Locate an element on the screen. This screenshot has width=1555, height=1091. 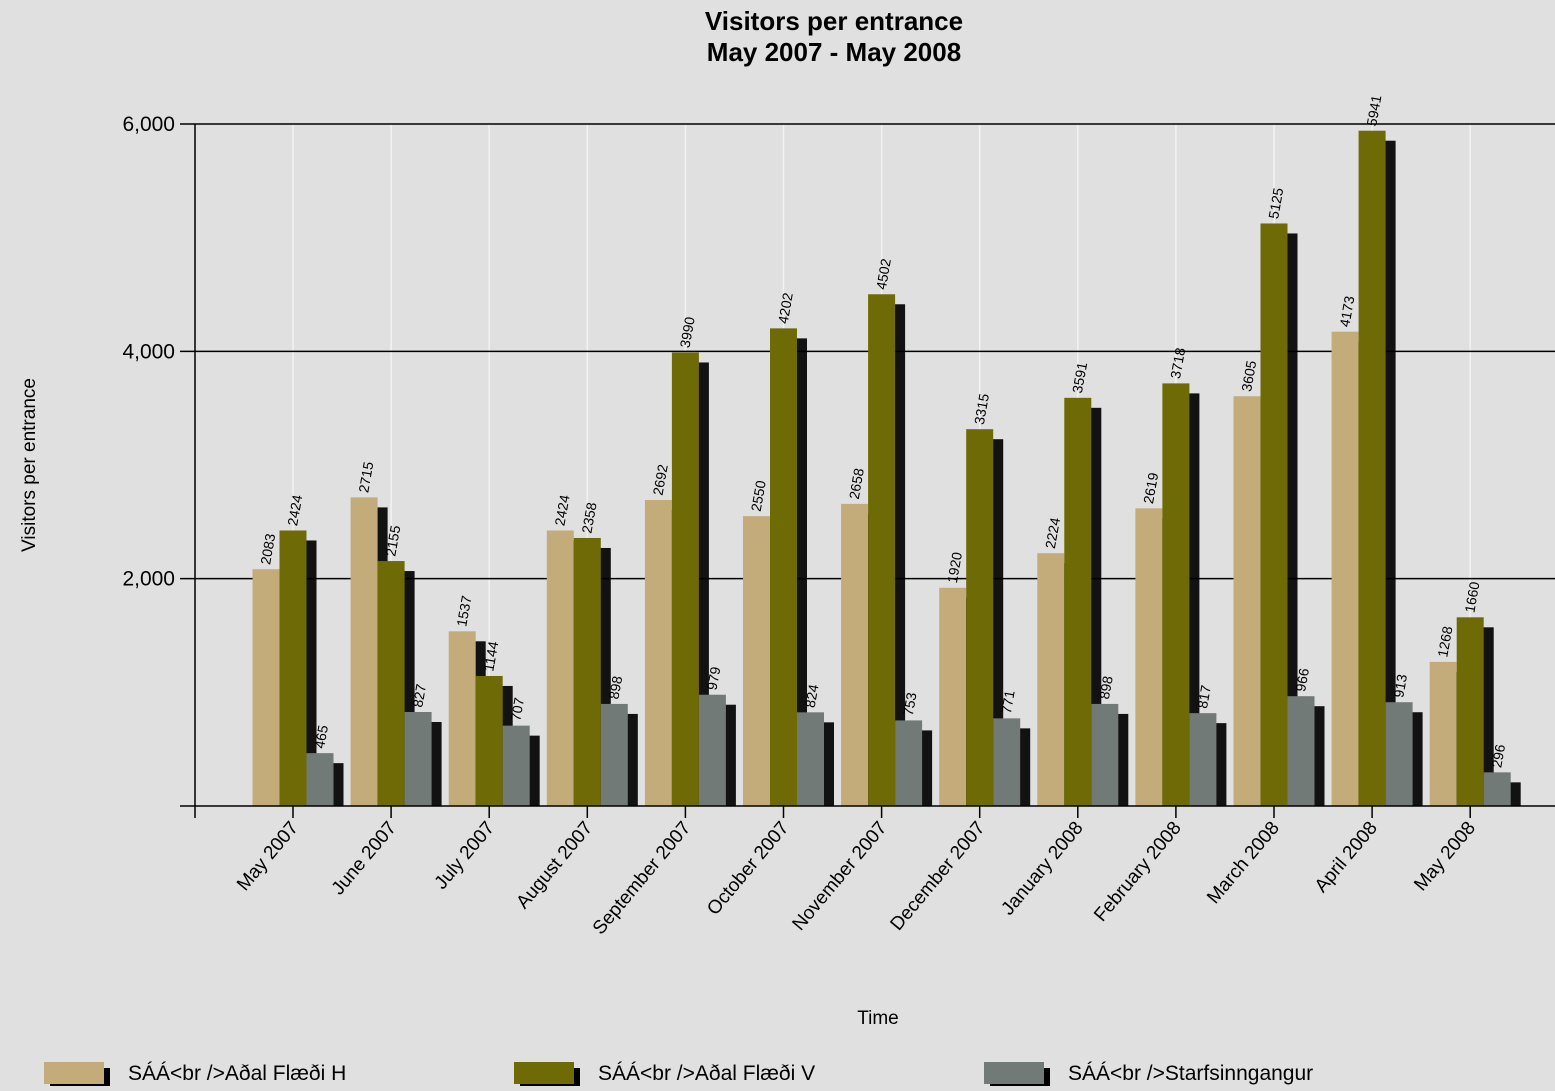
data-label: 3591 is located at coordinates (1079, 378).